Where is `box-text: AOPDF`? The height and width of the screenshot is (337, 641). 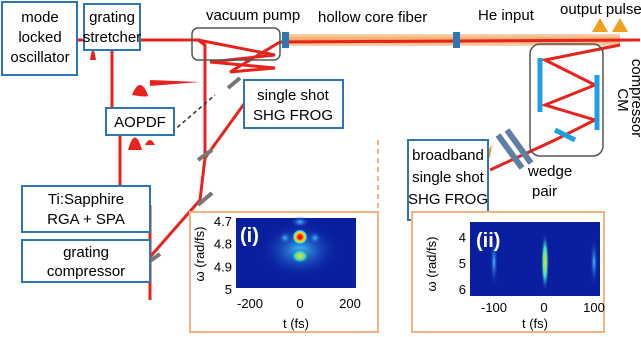 box-text: AOPDF is located at coordinates (140, 122).